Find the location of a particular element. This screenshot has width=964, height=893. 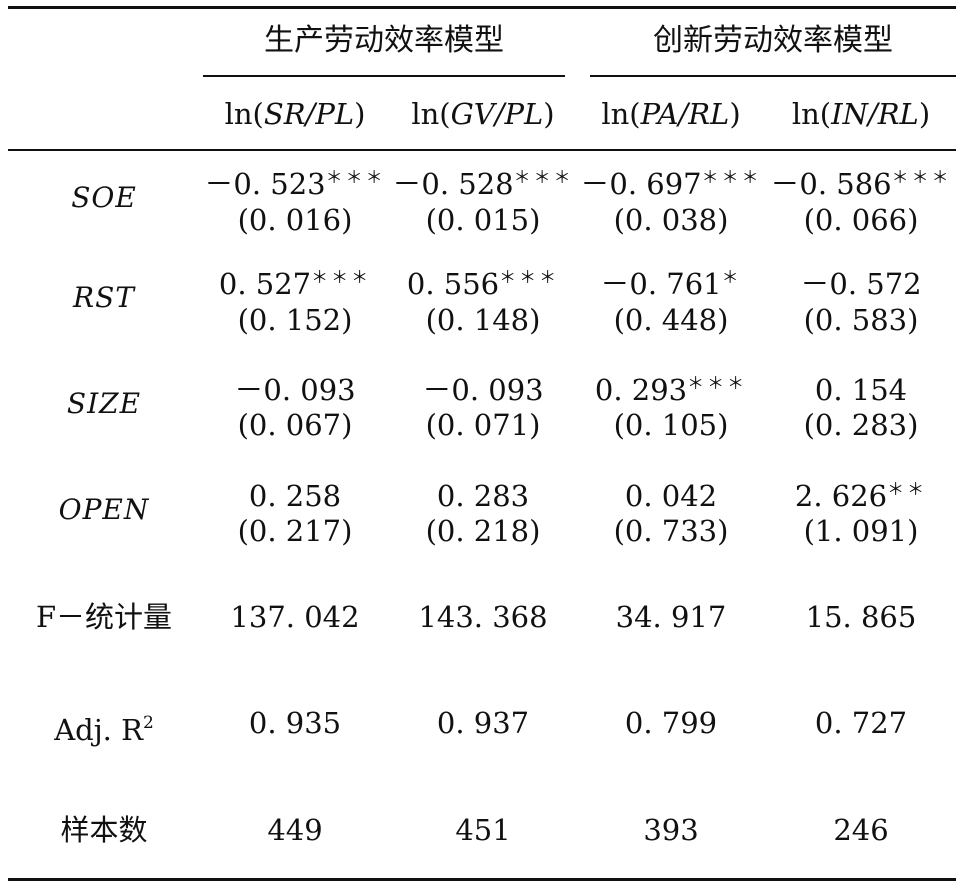

se-size-3: (0. 105) is located at coordinates (671, 425).